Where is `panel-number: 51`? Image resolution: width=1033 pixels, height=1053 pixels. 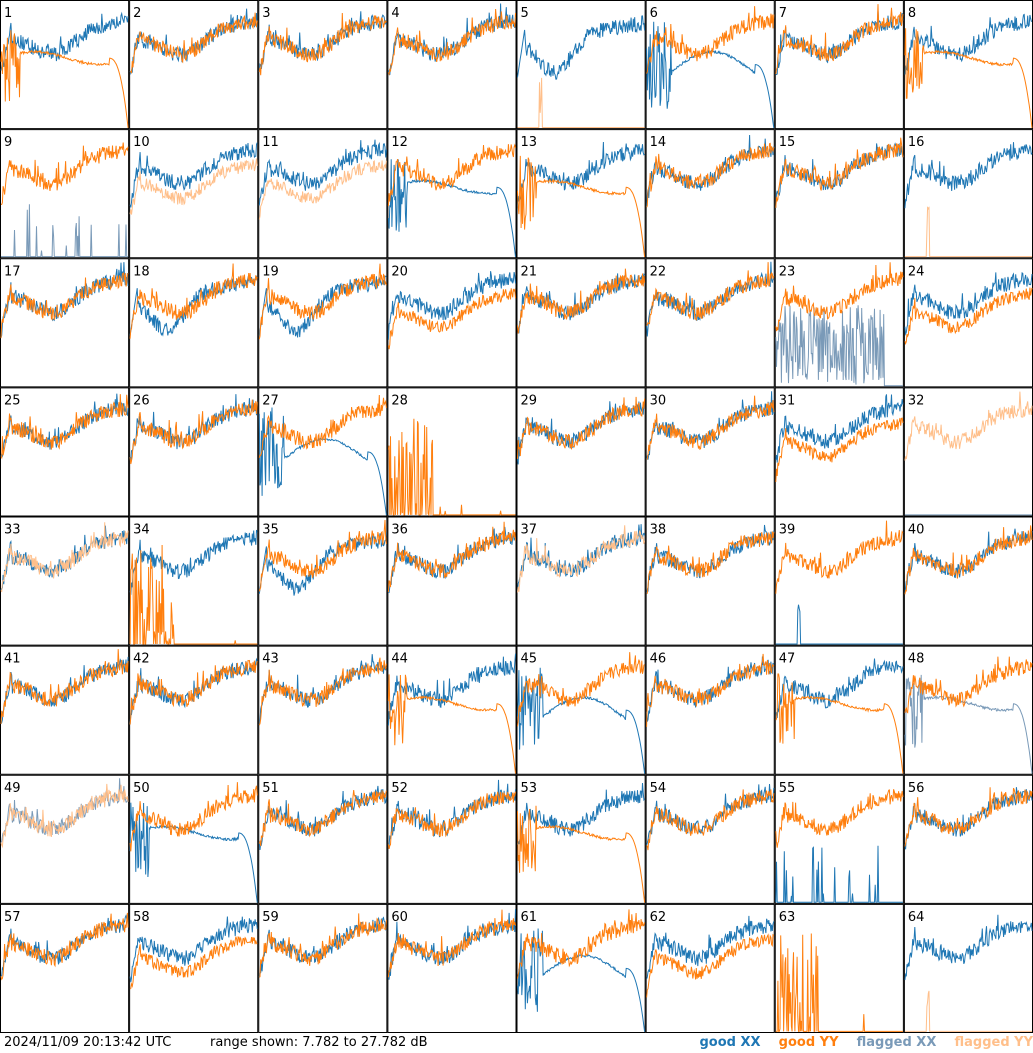 panel-number: 51 is located at coordinates (270, 788).